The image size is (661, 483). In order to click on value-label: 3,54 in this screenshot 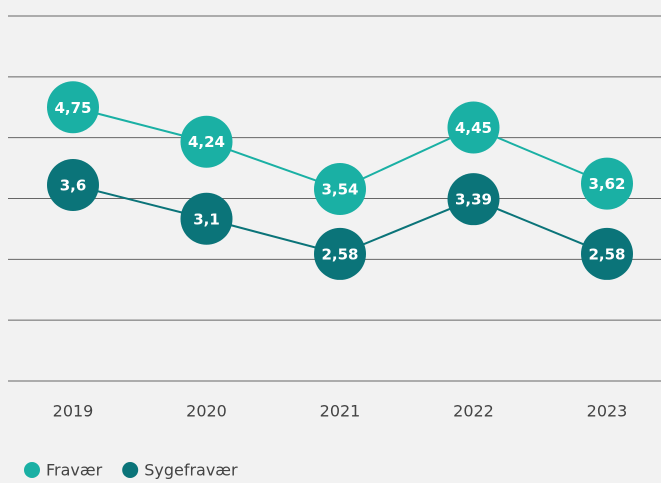, I will do `click(339, 190)`.